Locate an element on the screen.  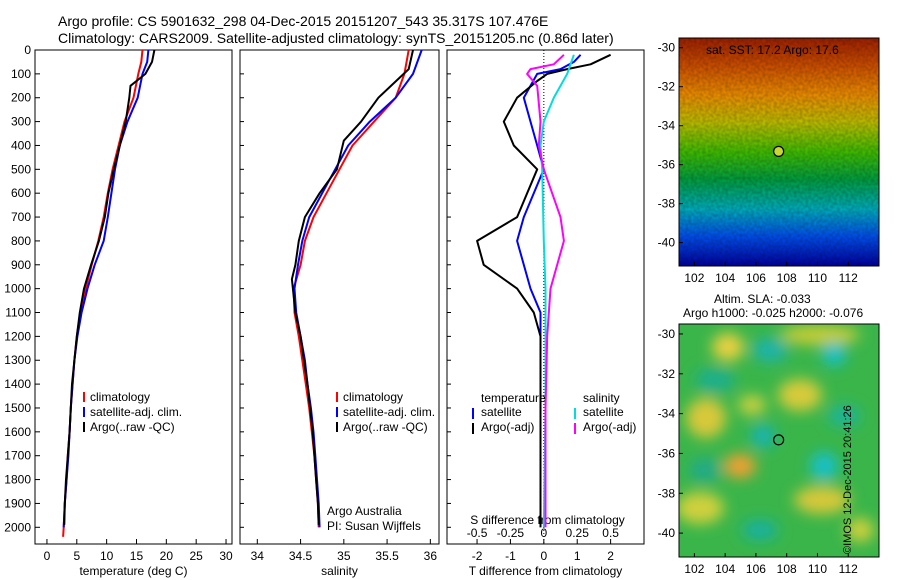
x-tick-label: 1 is located at coordinates (577, 556).